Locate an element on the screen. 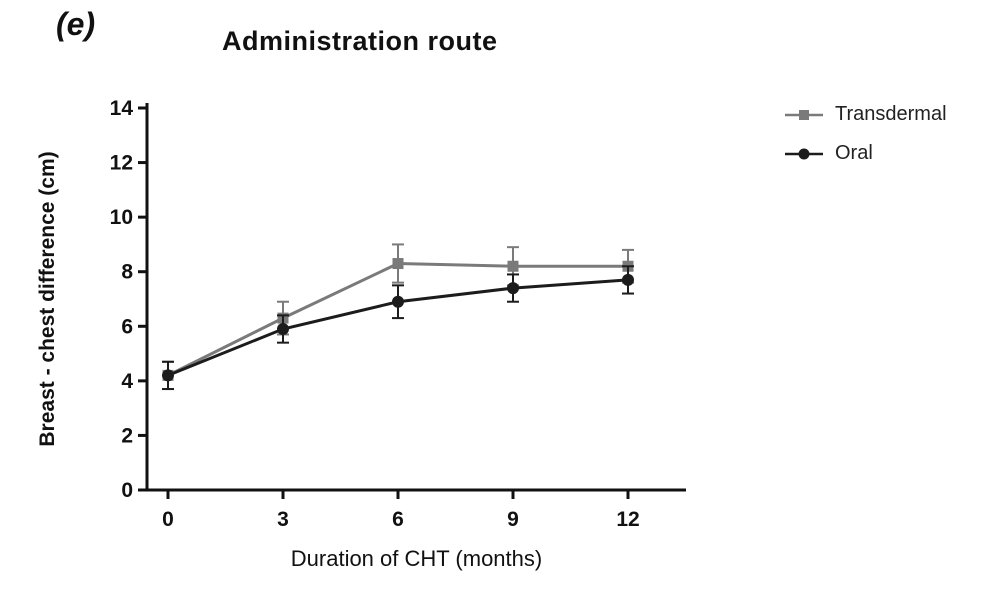 This screenshot has height=613, width=1008. legend: Transdermal Oral is located at coordinates (866, 134).